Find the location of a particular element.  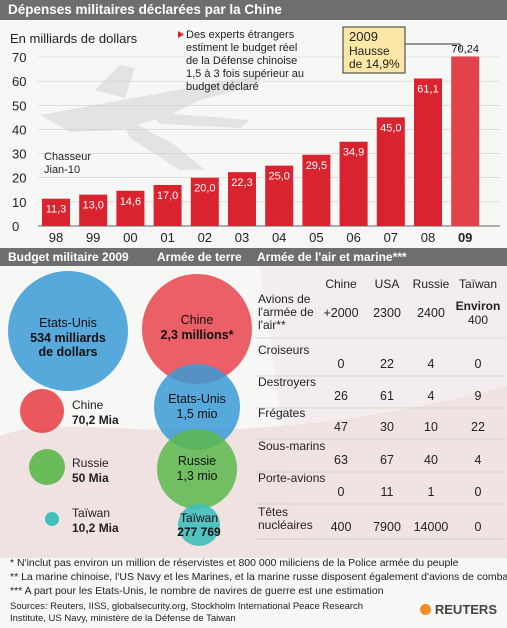

svg-text: 534 milliards is located at coordinates (68, 338).